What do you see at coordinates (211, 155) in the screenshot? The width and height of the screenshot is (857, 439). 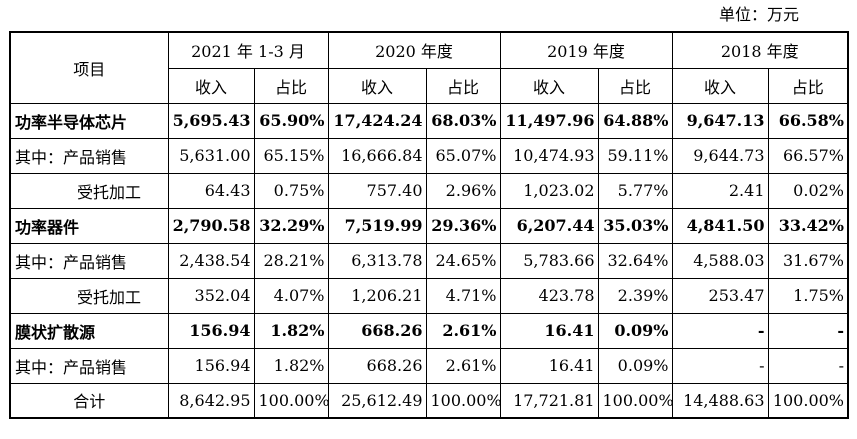 I see `revenue-cell: 5,631.00` at bounding box center [211, 155].